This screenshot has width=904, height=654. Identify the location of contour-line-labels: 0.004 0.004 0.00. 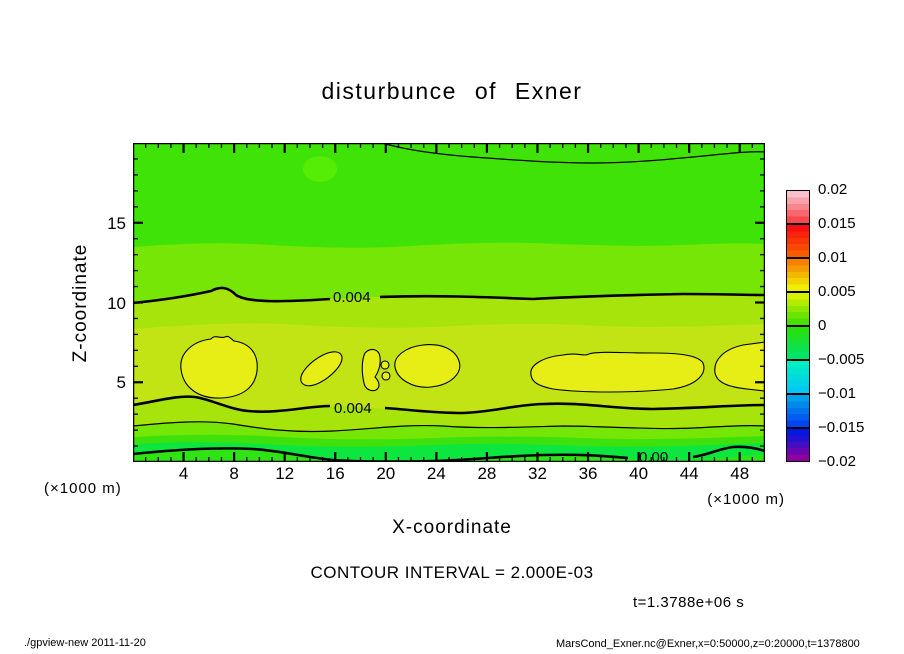
(500, 375).